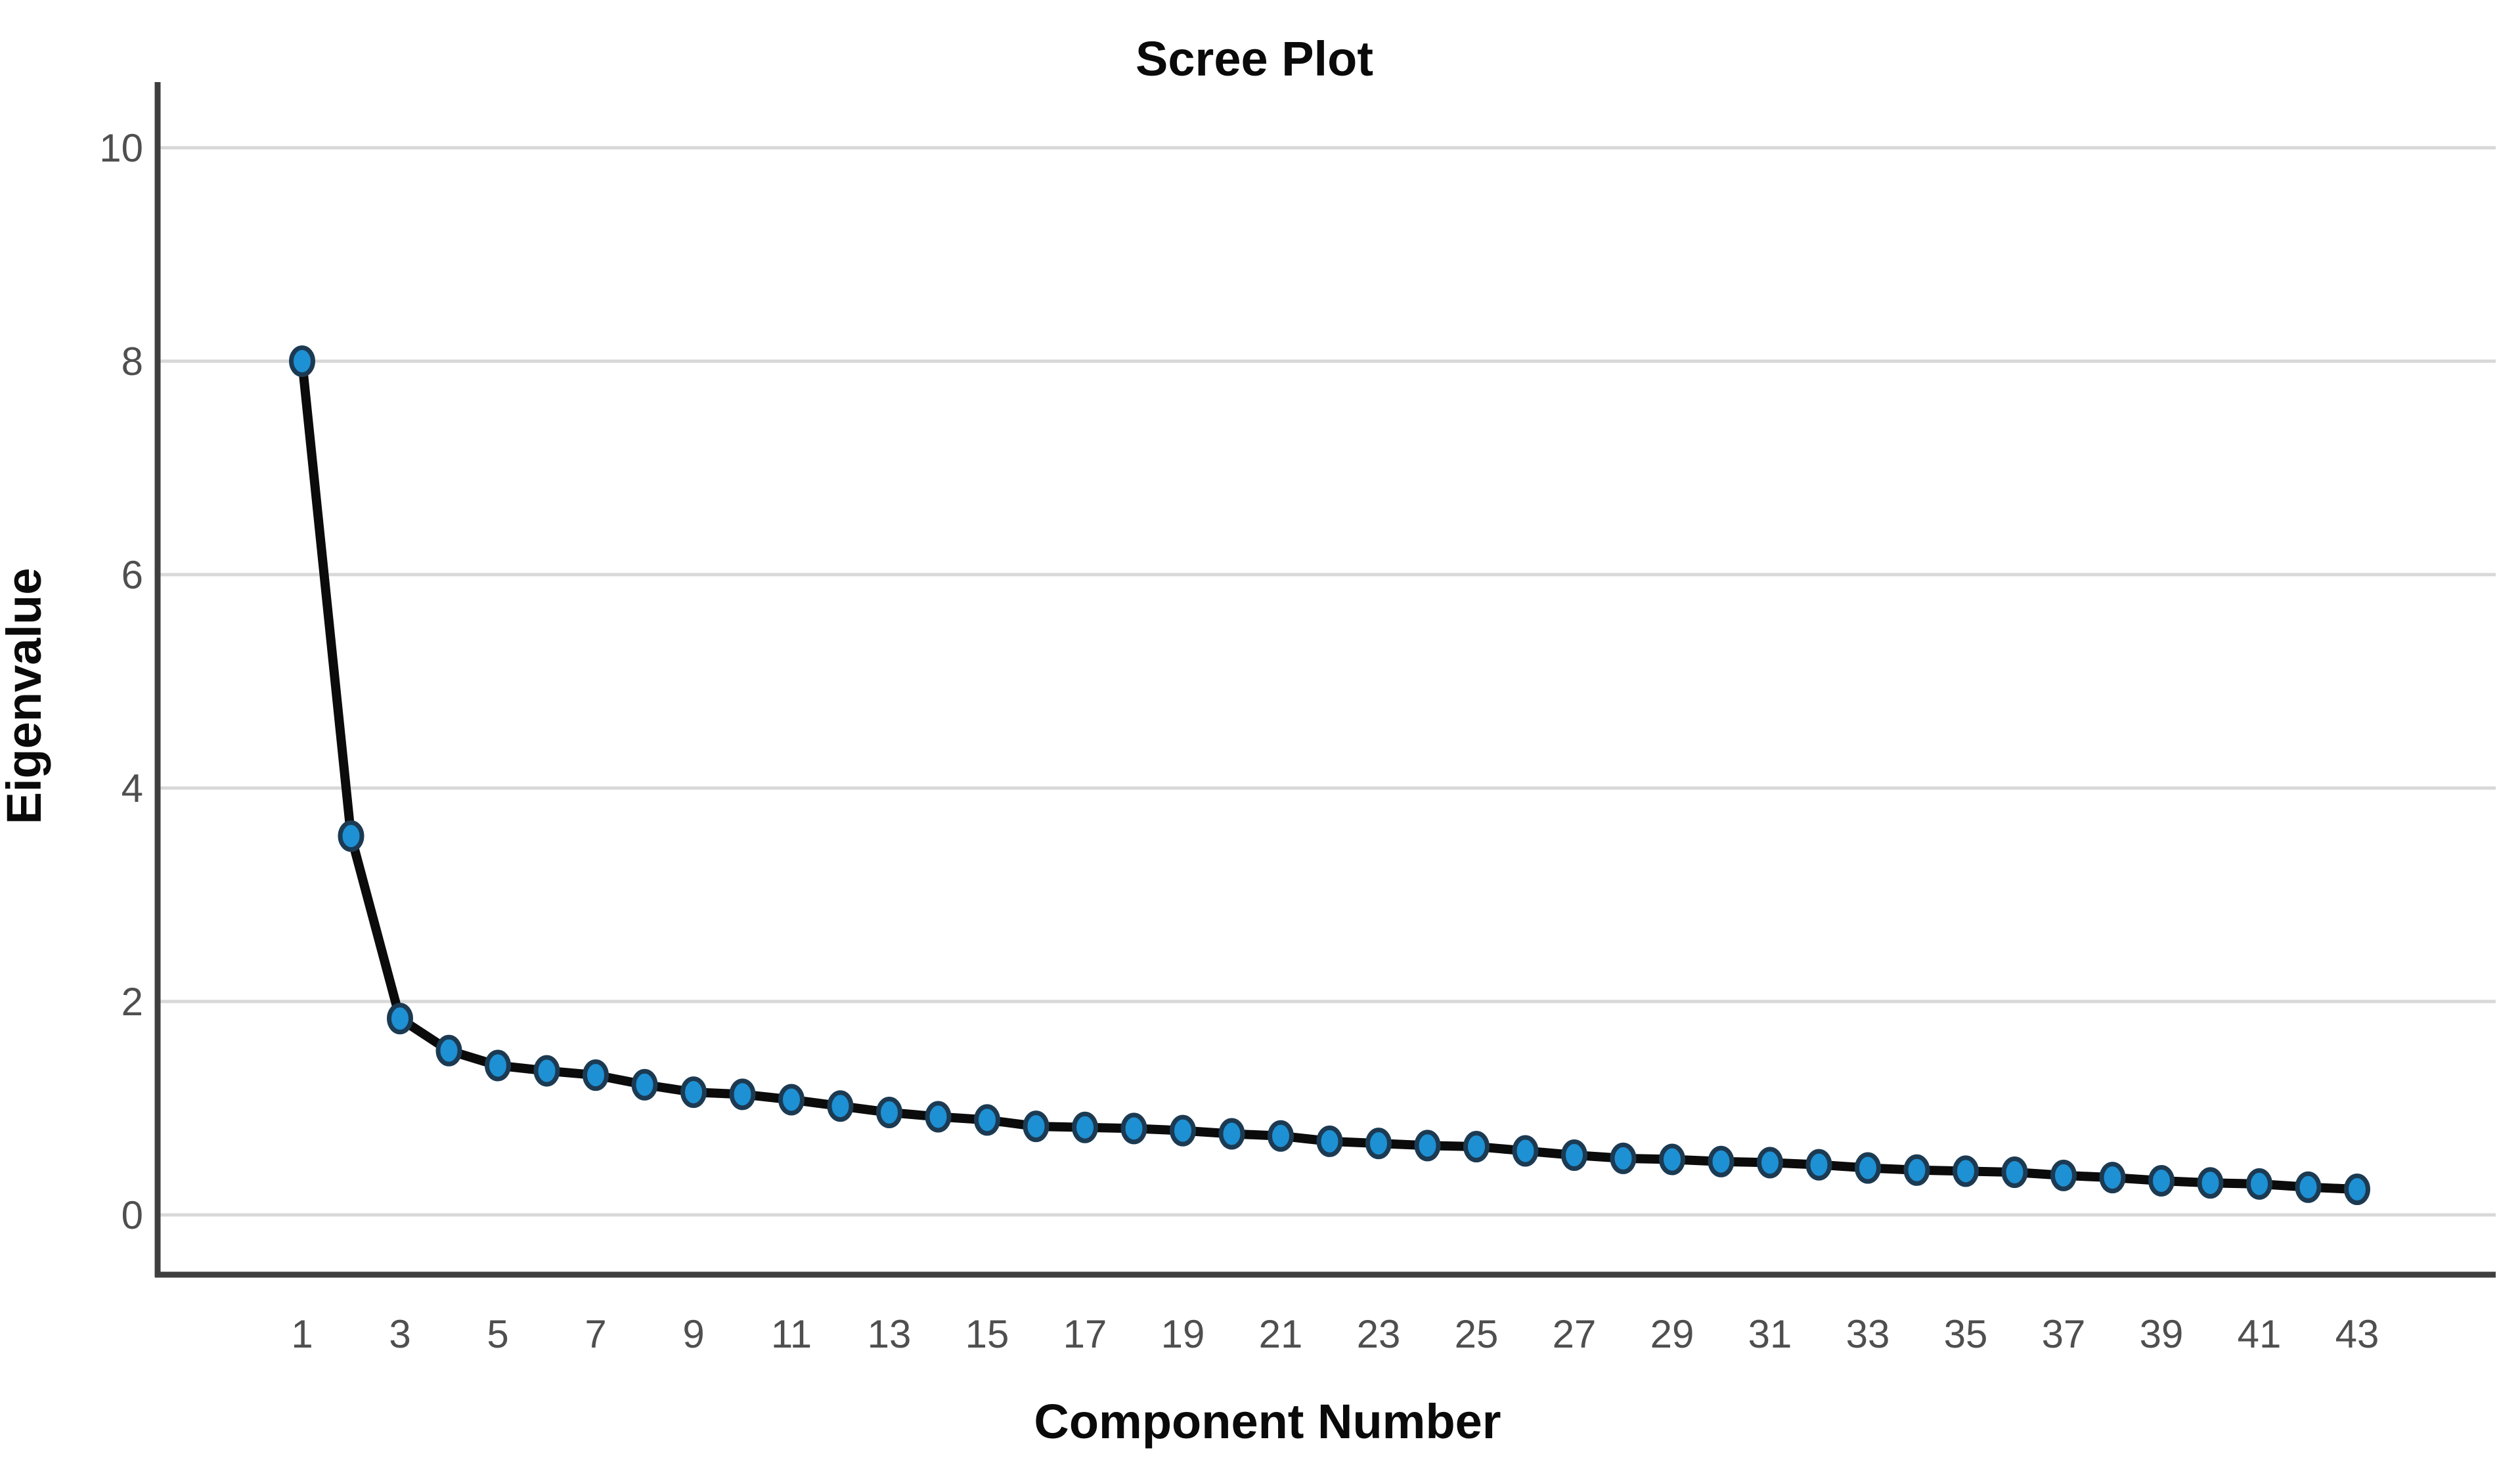 Image resolution: width=2520 pixels, height=1473 pixels. What do you see at coordinates (987, 1334) in the screenshot?
I see `x-tick-label: 15` at bounding box center [987, 1334].